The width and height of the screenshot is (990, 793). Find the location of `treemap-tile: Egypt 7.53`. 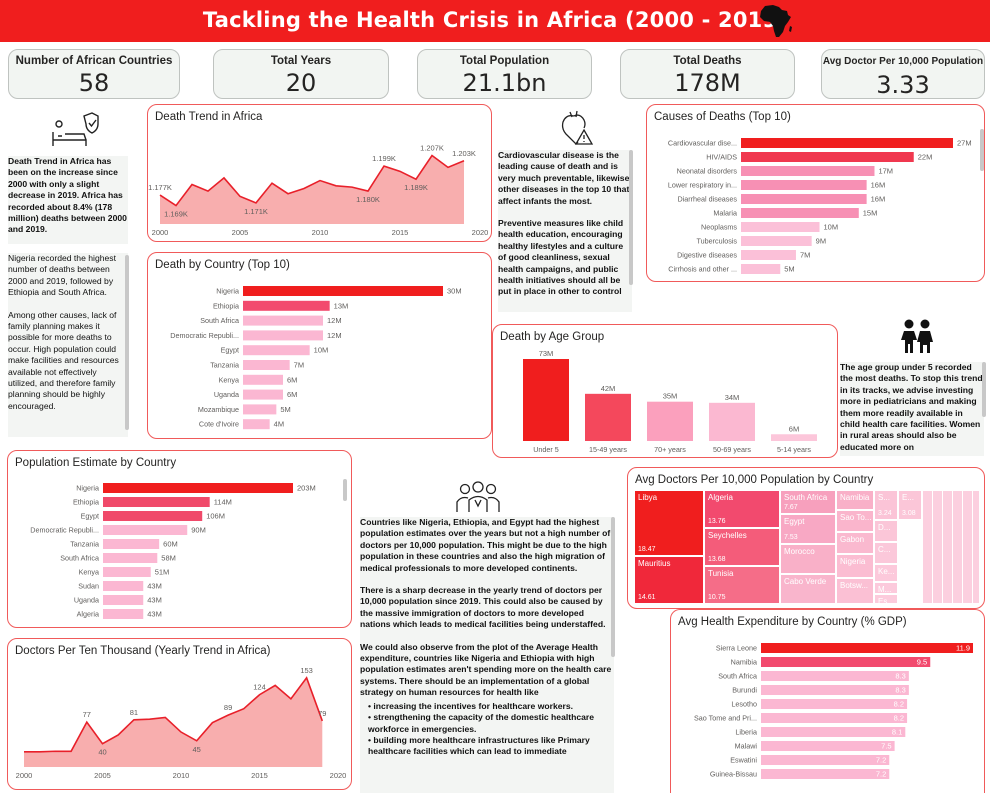

treemap-tile: Egypt 7.53 is located at coordinates (808, 529).